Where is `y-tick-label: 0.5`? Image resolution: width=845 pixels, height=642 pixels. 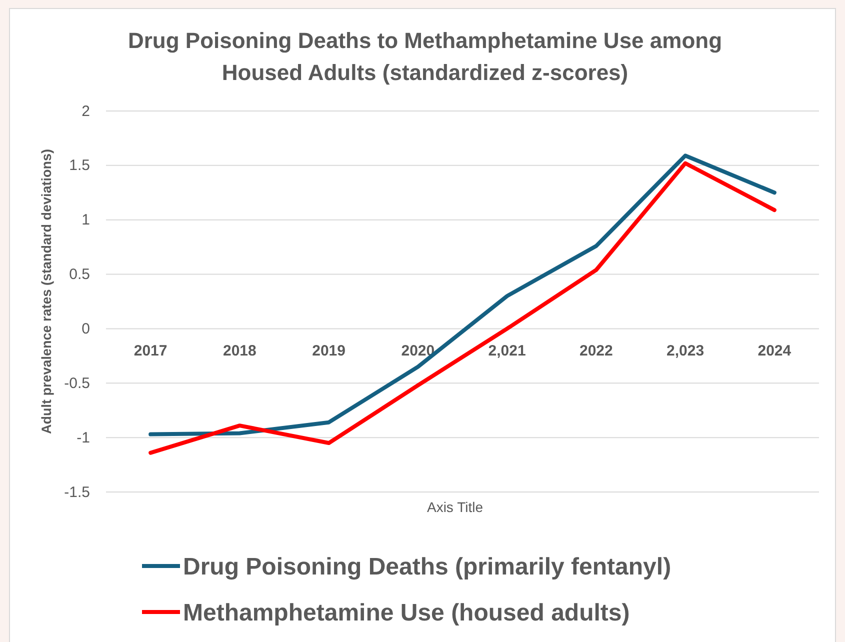
y-tick-label: 0.5 is located at coordinates (79, 275).